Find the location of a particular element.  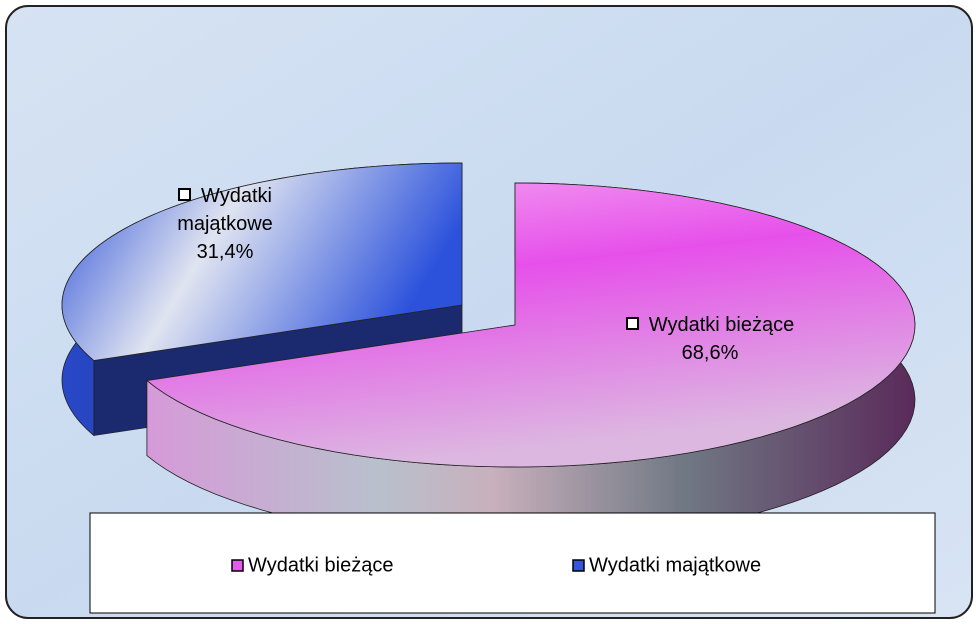

label-value: 68,6% is located at coordinates (710, 353).